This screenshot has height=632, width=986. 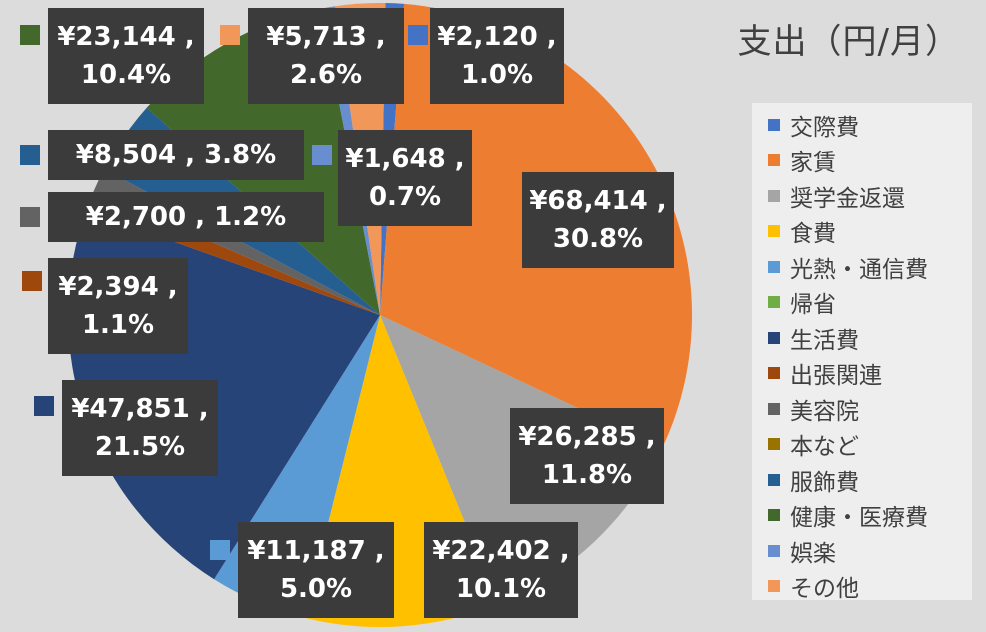 What do you see at coordinates (836, 376) in the screenshot?
I see `legend-label: 出張関連` at bounding box center [836, 376].